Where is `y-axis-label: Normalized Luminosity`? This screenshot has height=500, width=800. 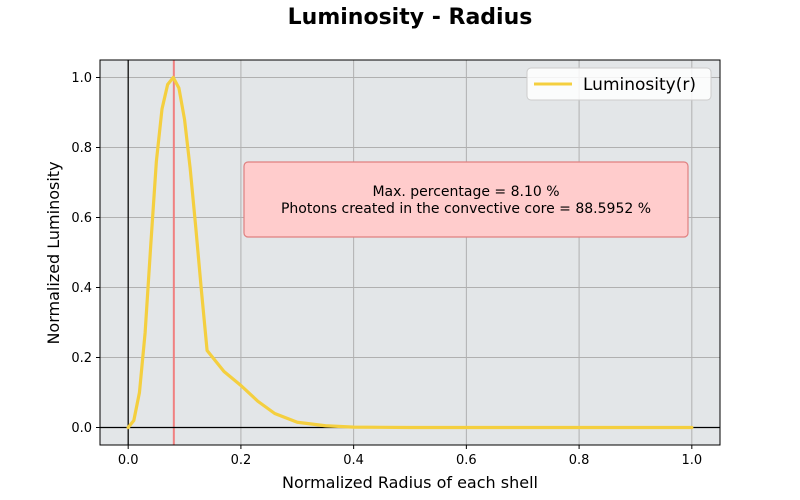
y-axis-label: Normalized Luminosity is located at coordinates (53, 252).